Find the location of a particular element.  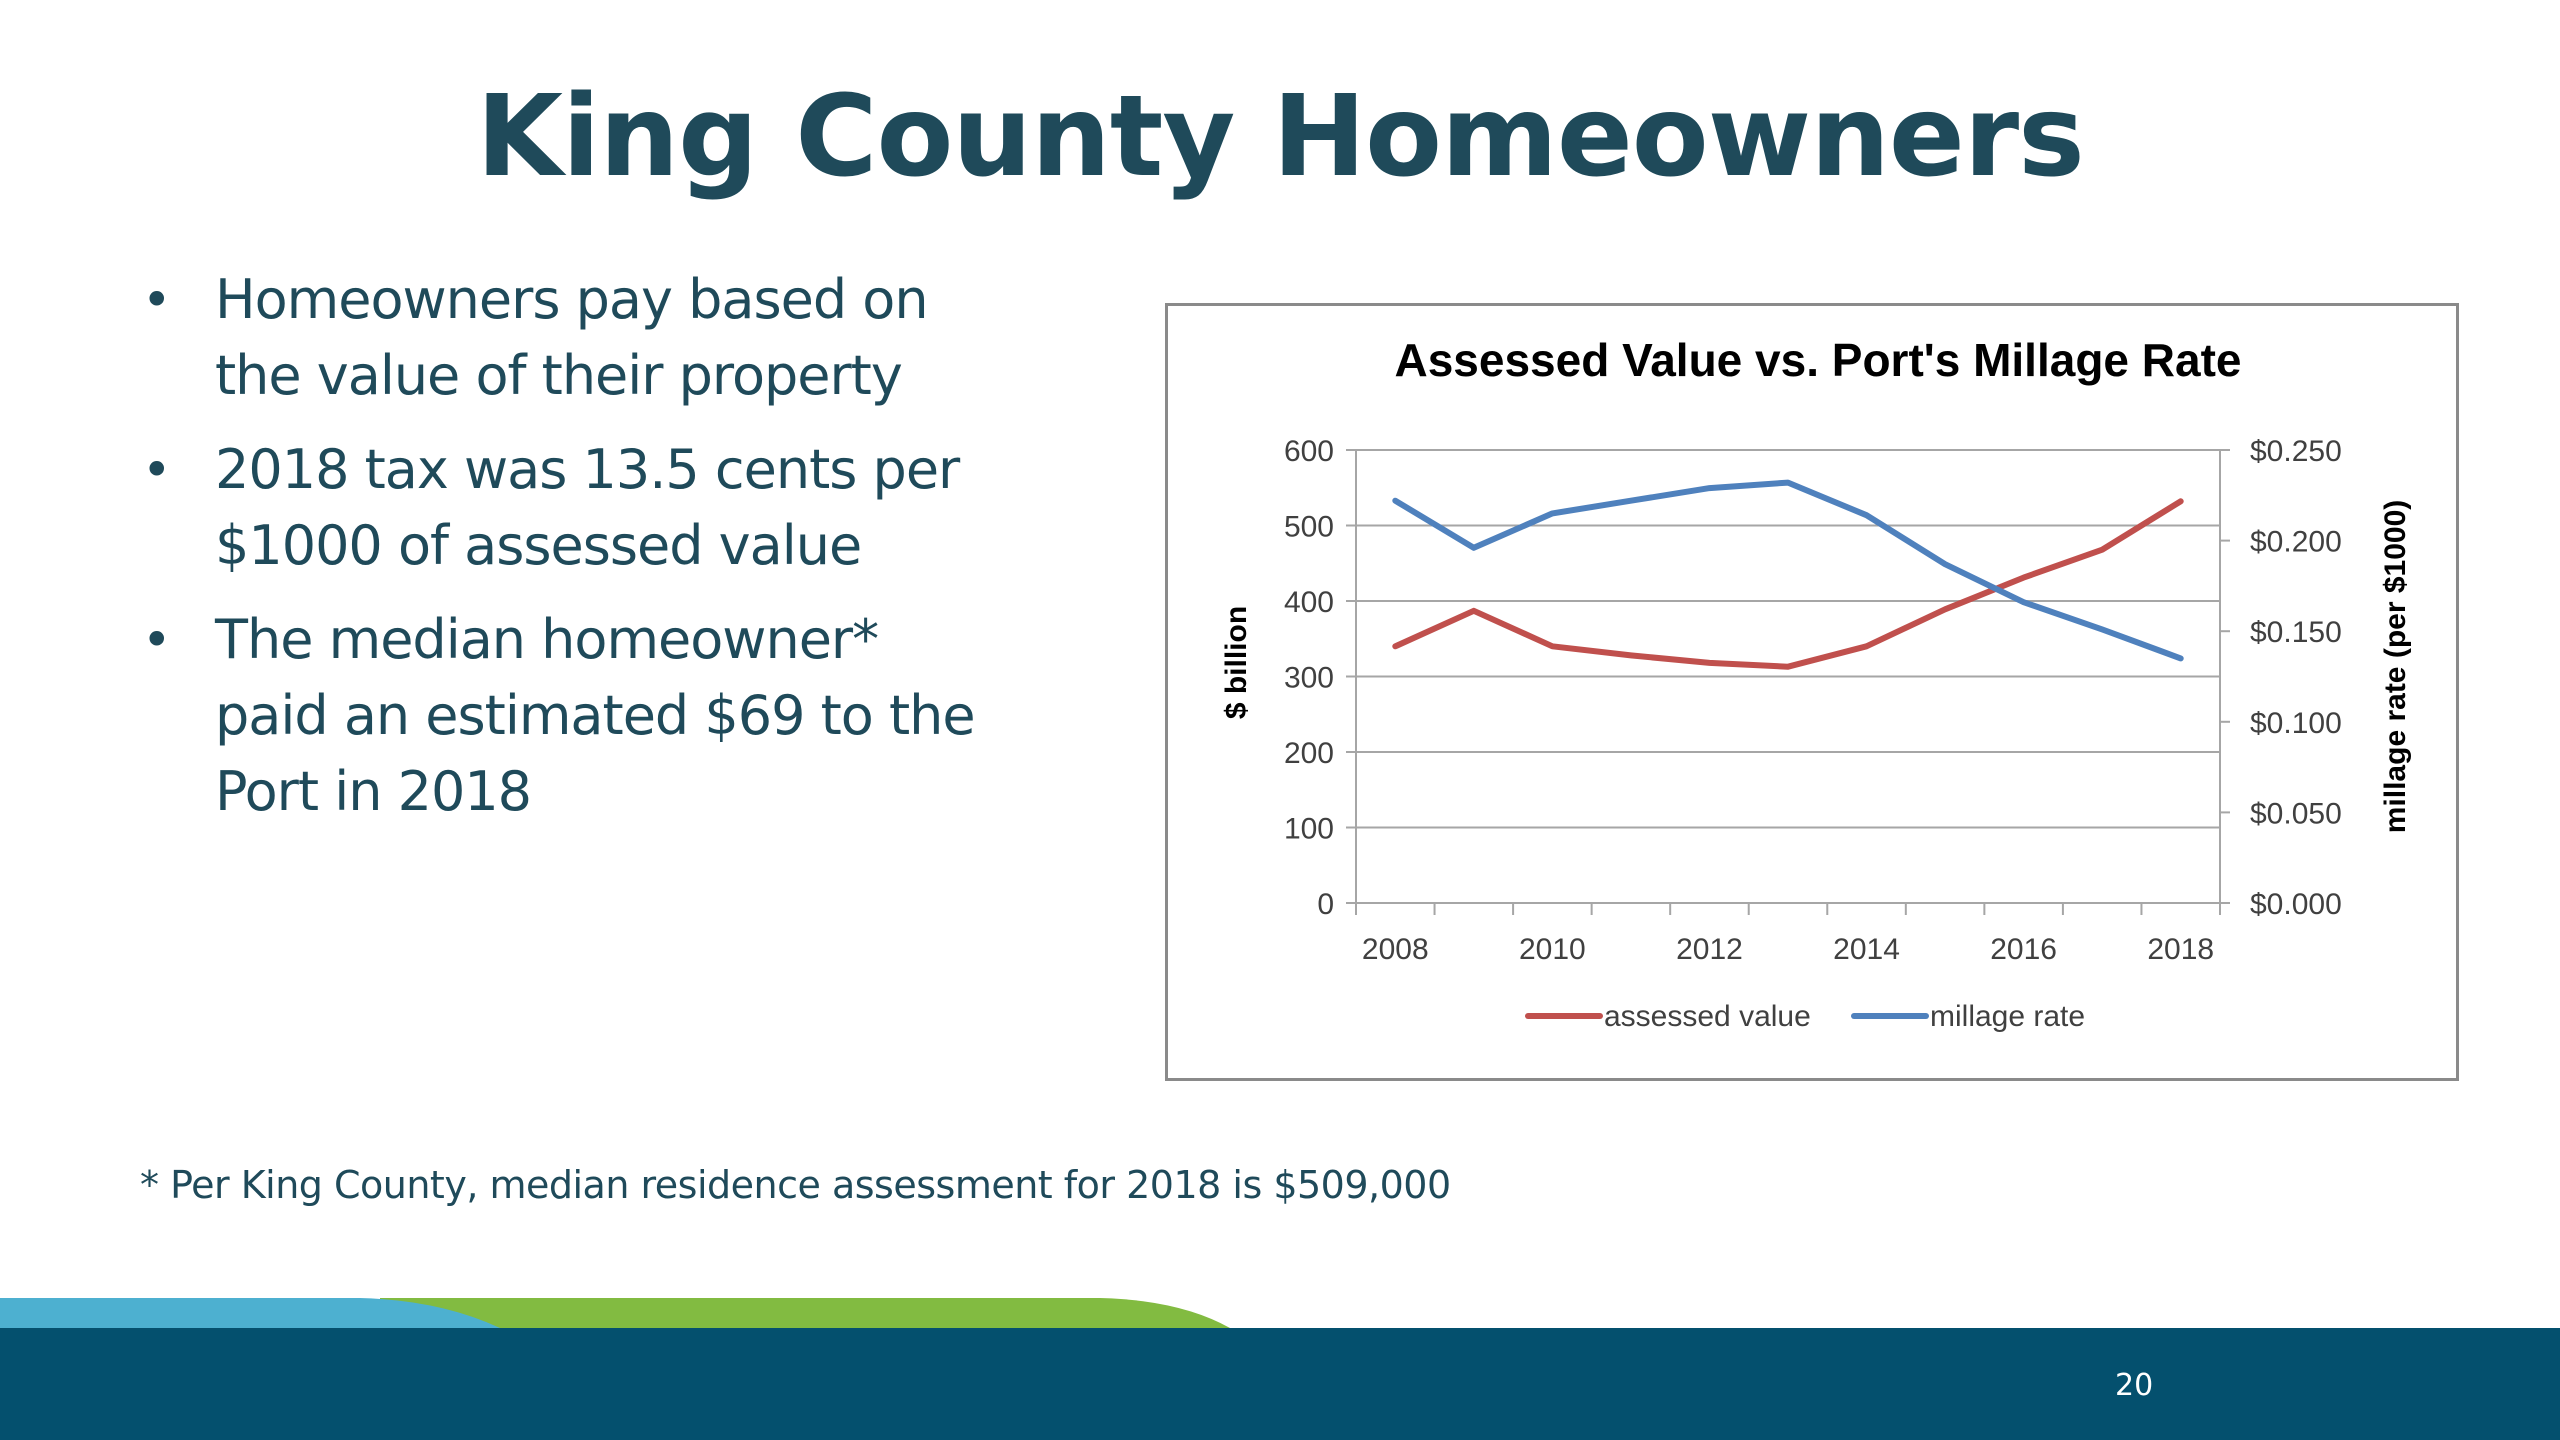

x-tick-label: 2010 is located at coordinates (1552, 949).